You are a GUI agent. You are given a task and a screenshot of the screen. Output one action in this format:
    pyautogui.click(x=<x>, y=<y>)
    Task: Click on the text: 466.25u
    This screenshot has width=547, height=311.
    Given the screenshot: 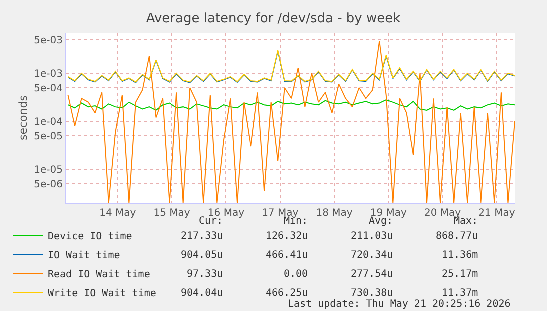 What is the action you would take?
    pyautogui.click(x=287, y=293)
    